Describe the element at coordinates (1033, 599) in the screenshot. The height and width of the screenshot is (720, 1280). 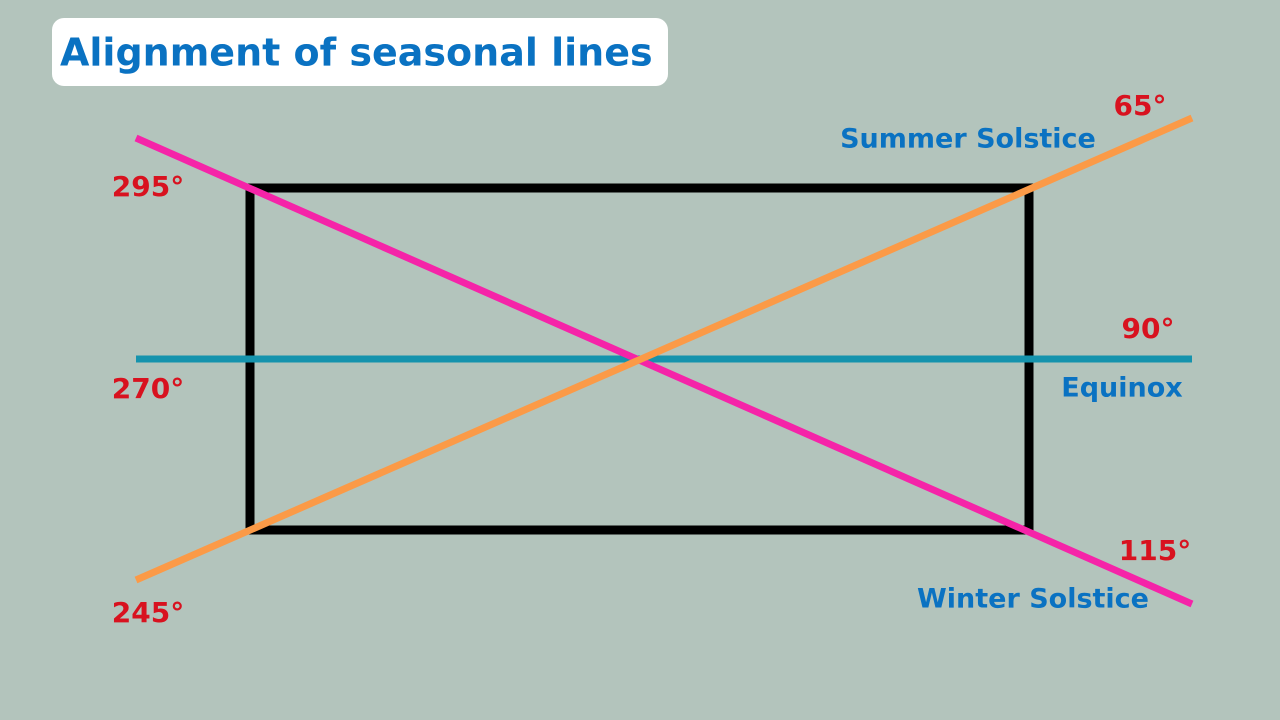
I see `line-label: Winter Solstice` at that location.